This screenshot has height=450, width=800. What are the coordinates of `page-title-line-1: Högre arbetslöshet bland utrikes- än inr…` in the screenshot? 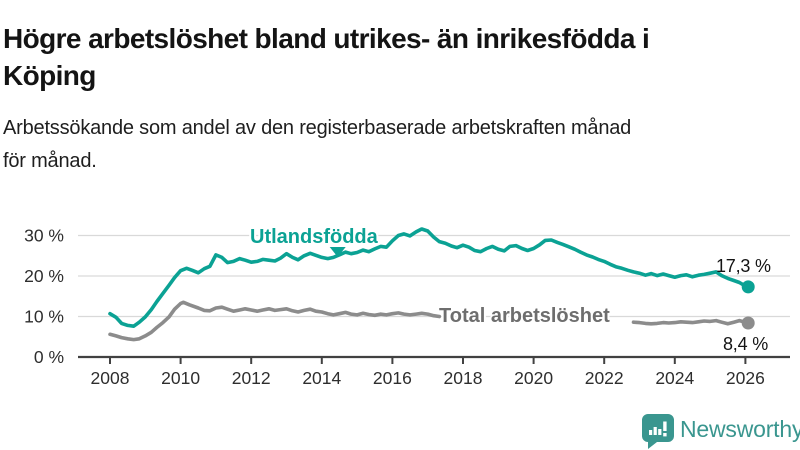 It's located at (326, 38).